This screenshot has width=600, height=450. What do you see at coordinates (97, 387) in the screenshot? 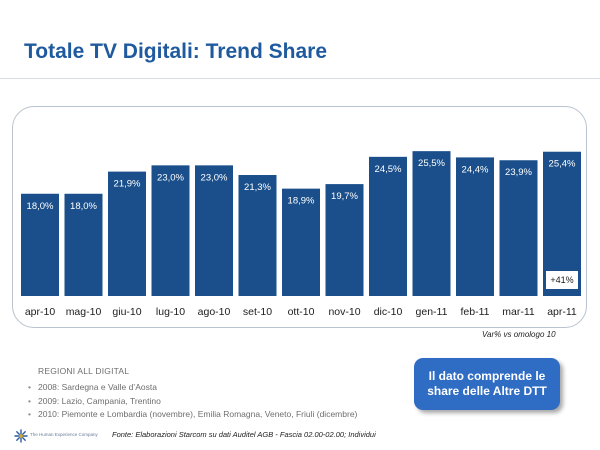
I see `region-item-text: 2008: Sardegna e Valle d’Aosta` at bounding box center [97, 387].